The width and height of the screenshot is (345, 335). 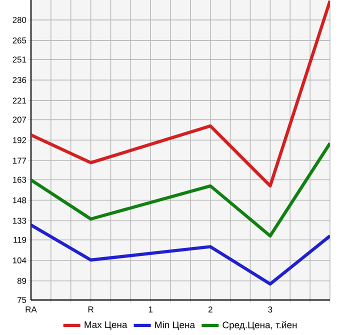 I want to click on y-tick-label: 265, so click(x=19, y=40).